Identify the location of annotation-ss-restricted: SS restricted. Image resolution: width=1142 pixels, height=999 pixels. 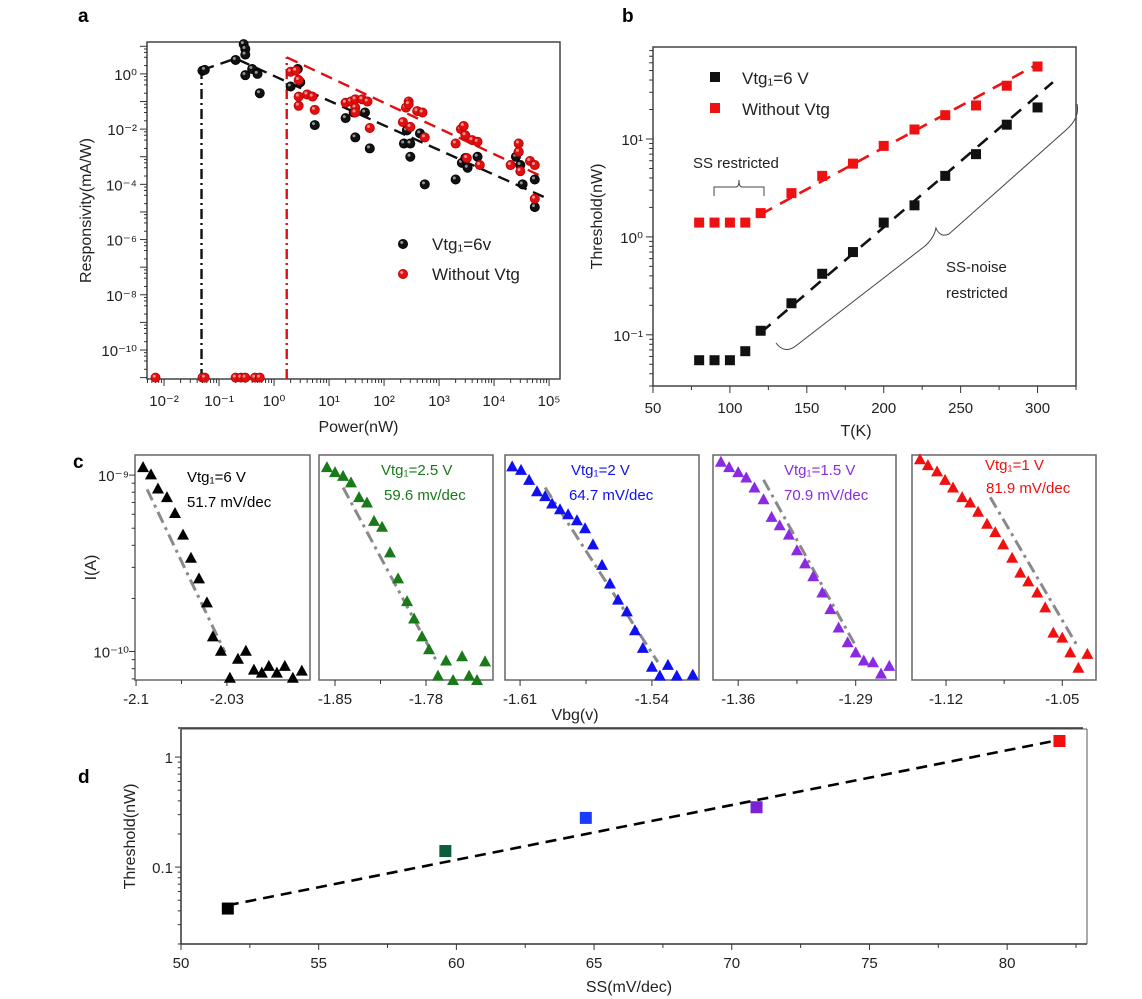
(736, 163).